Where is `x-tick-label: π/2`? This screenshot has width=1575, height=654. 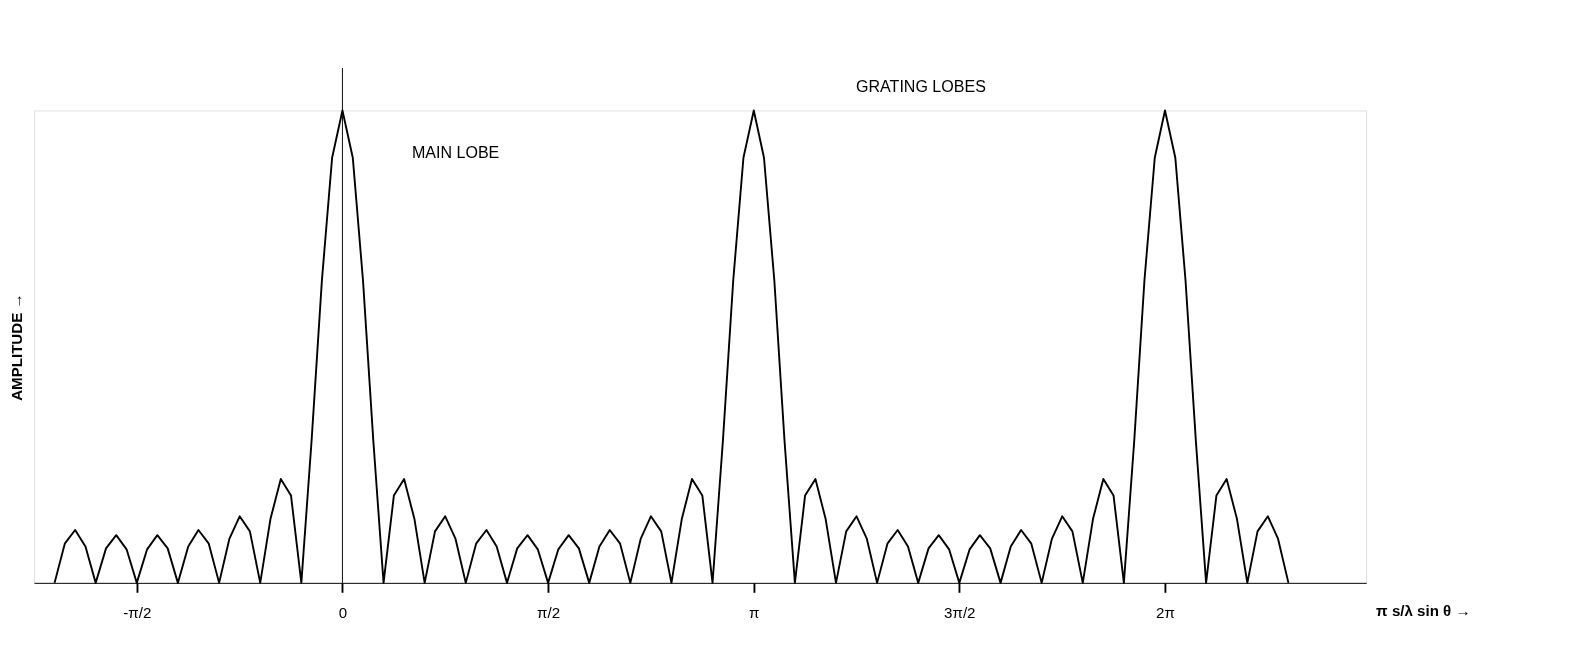 x-tick-label: π/2 is located at coordinates (549, 613).